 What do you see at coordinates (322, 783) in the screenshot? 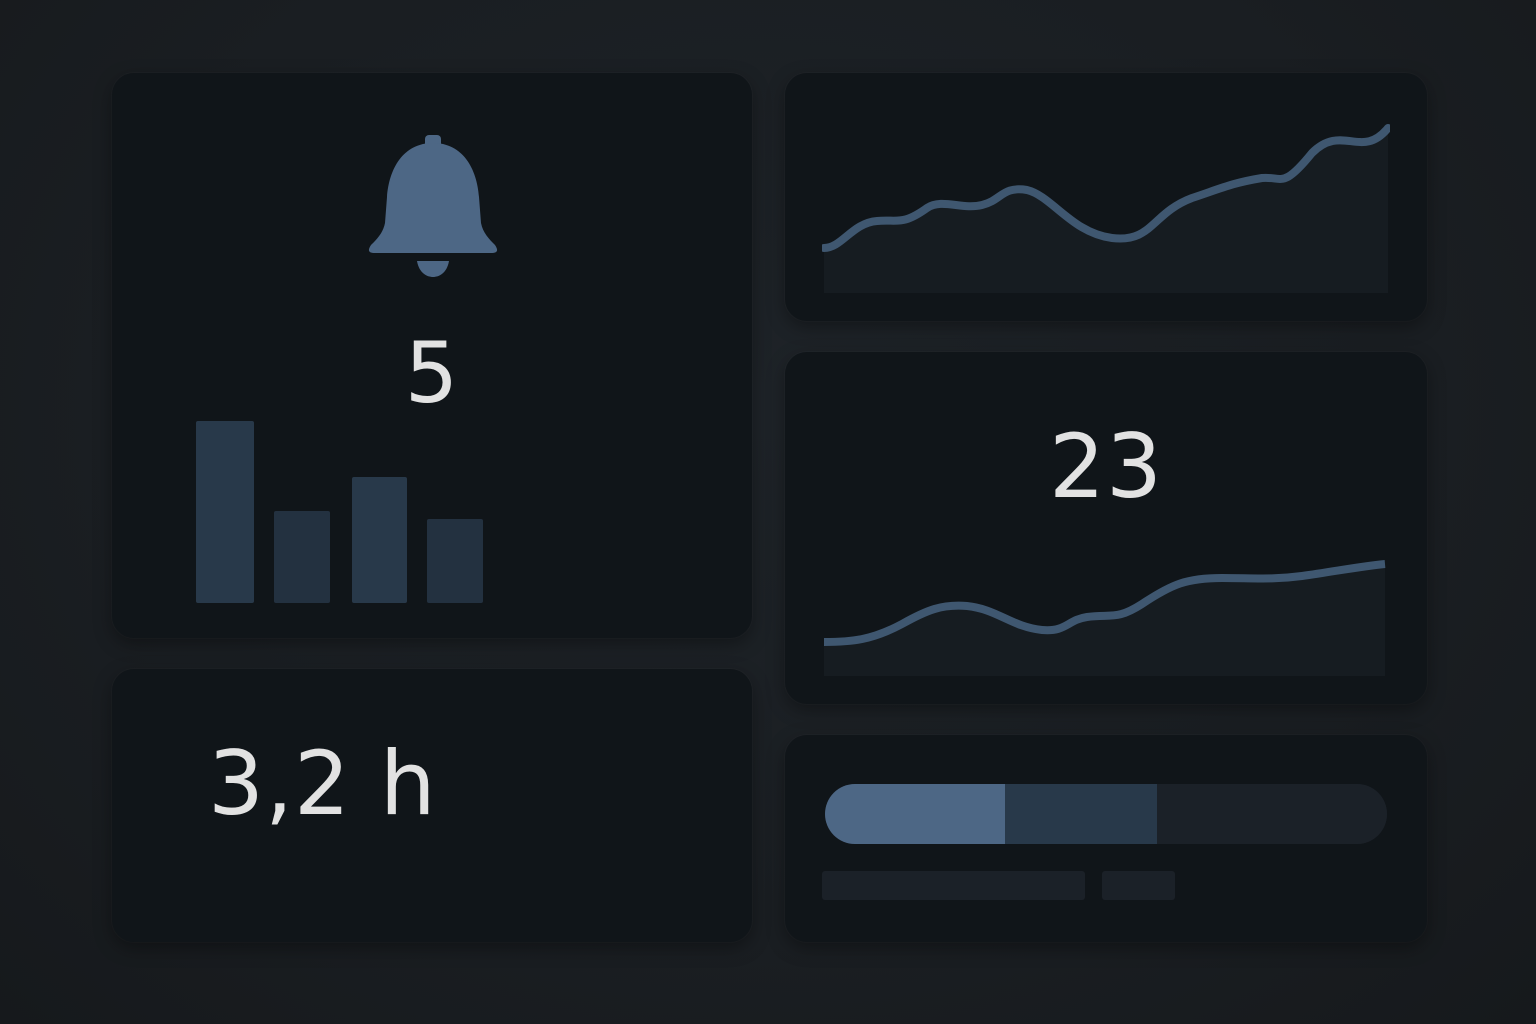
I see `time-value: 3,2 h` at bounding box center [322, 783].